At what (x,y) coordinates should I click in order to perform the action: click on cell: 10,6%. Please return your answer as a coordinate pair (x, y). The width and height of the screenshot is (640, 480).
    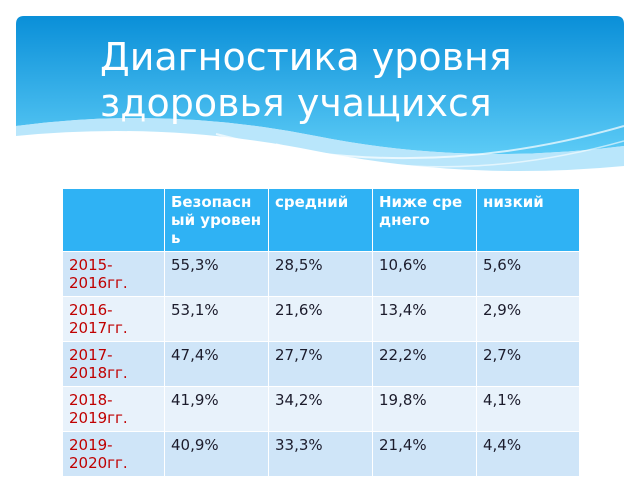
    Looking at the image, I should click on (424, 274).